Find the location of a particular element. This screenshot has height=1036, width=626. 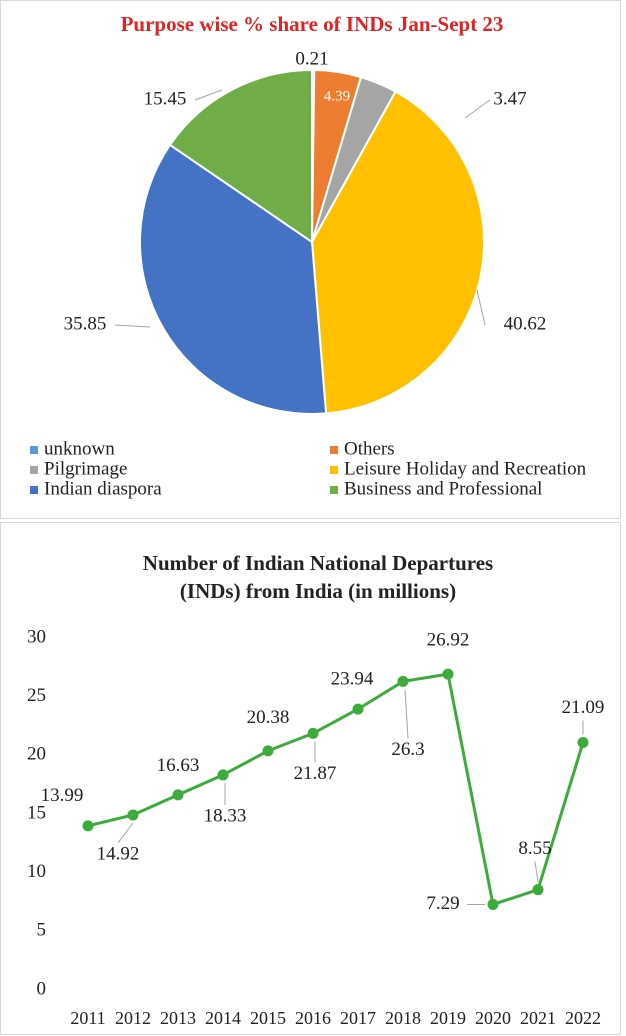

x-tick-label: 2013 is located at coordinates (178, 1018).